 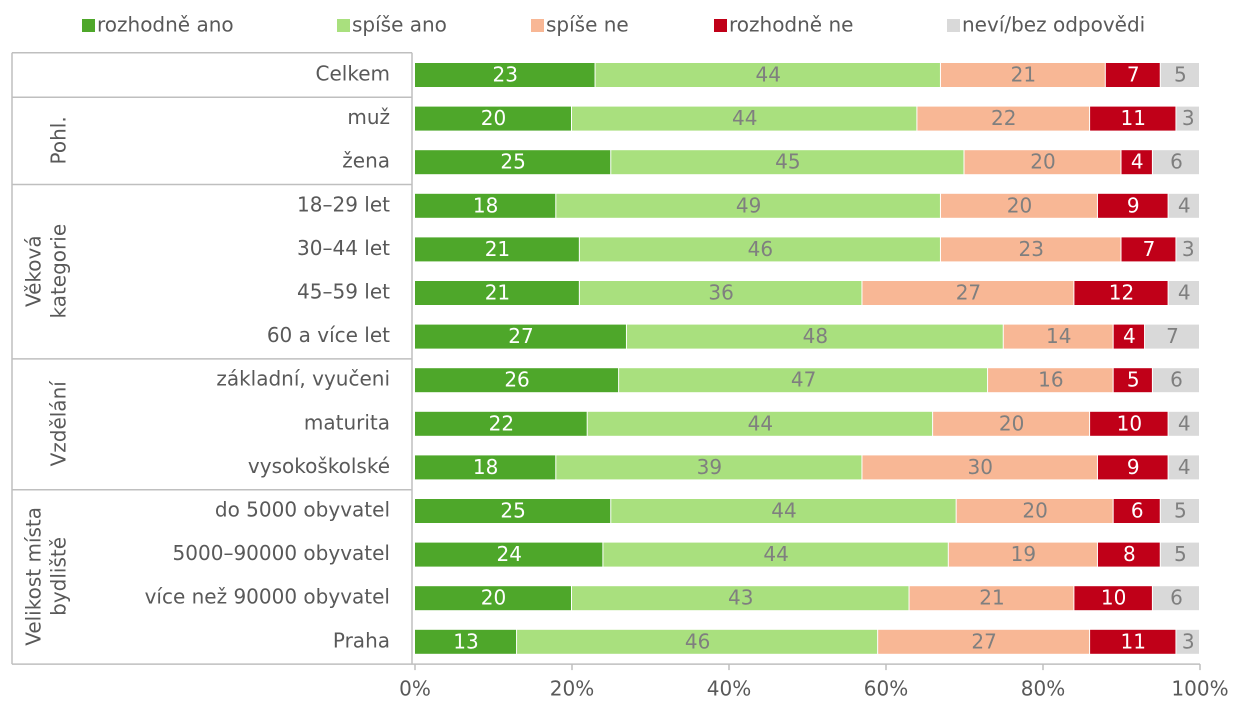 What do you see at coordinates (587, 25) in the screenshot?
I see `legend-label: spíše ne` at bounding box center [587, 25].